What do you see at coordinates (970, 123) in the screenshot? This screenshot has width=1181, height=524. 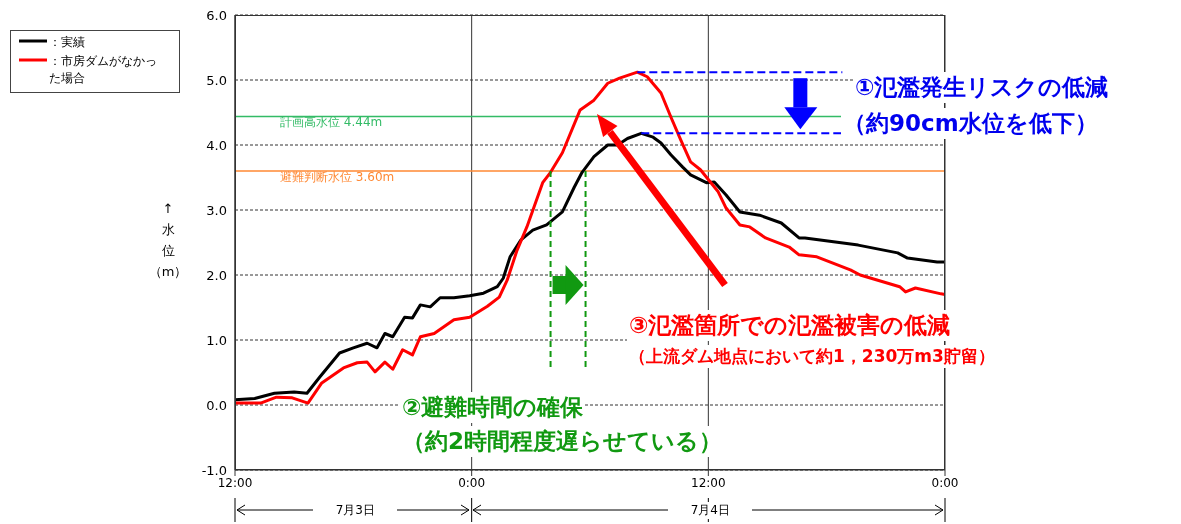 I see `annotation: （約90cm水位を低下）` at bounding box center [970, 123].